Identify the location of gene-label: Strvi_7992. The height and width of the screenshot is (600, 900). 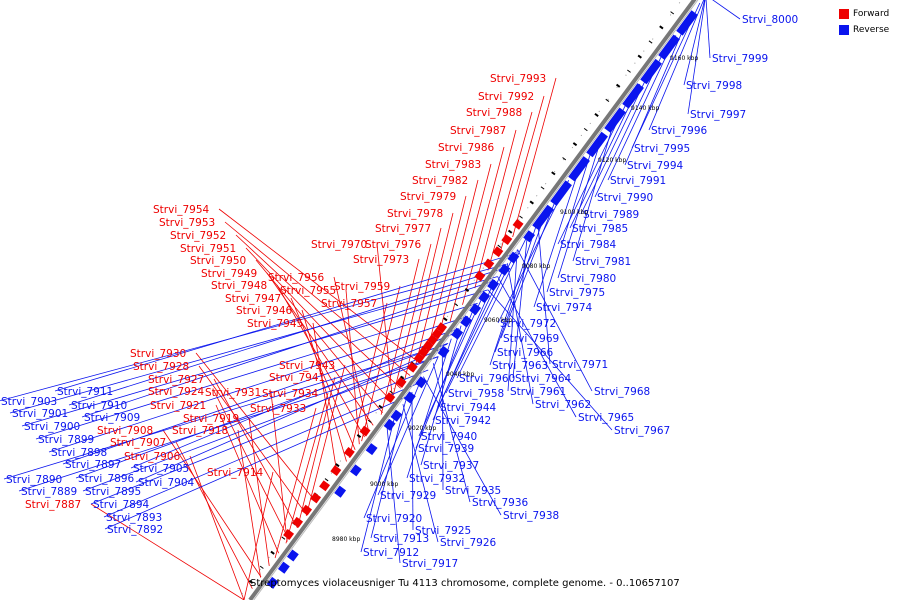
(506, 97).